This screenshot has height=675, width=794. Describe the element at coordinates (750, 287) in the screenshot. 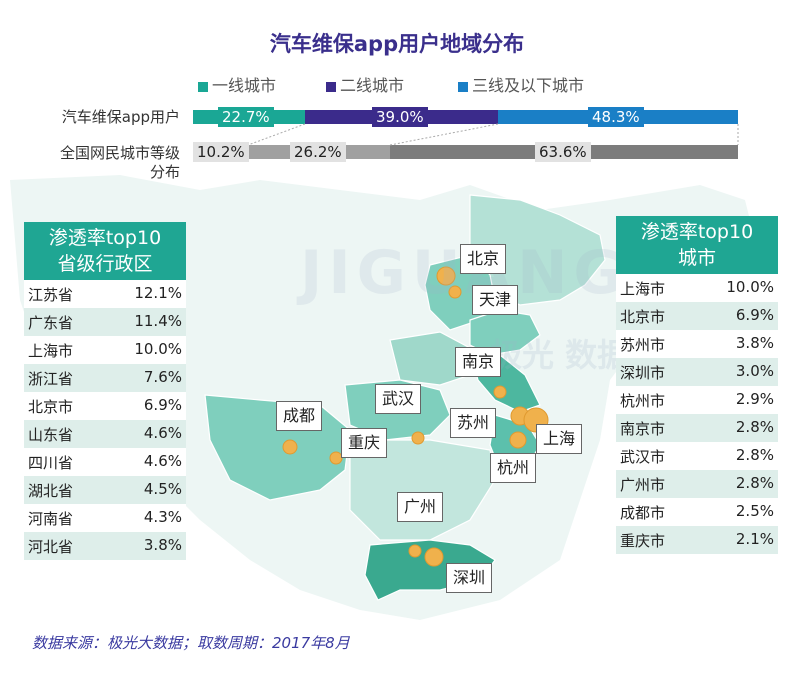

I see `city-row-value: 10.0%` at that location.